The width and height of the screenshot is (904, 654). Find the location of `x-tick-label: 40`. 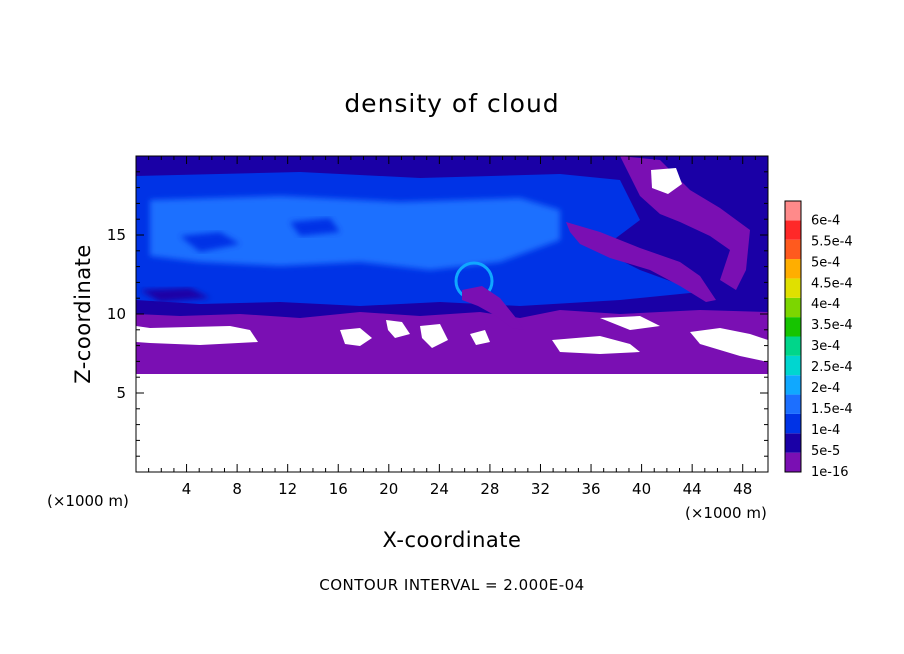

x-tick-label: 40 is located at coordinates (641, 489).